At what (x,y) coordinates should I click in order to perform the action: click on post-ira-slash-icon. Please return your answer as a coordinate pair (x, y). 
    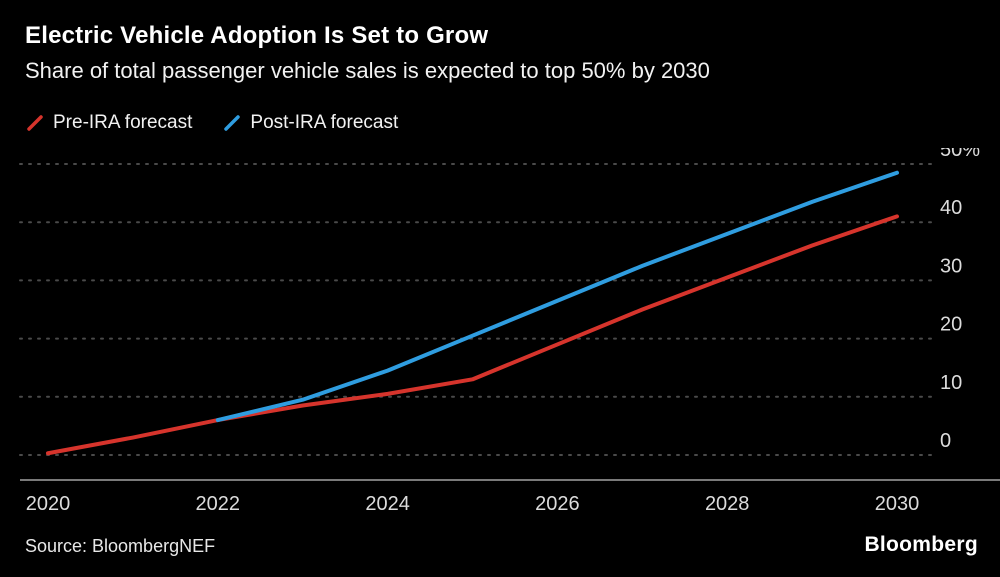
    Looking at the image, I should click on (232, 123).